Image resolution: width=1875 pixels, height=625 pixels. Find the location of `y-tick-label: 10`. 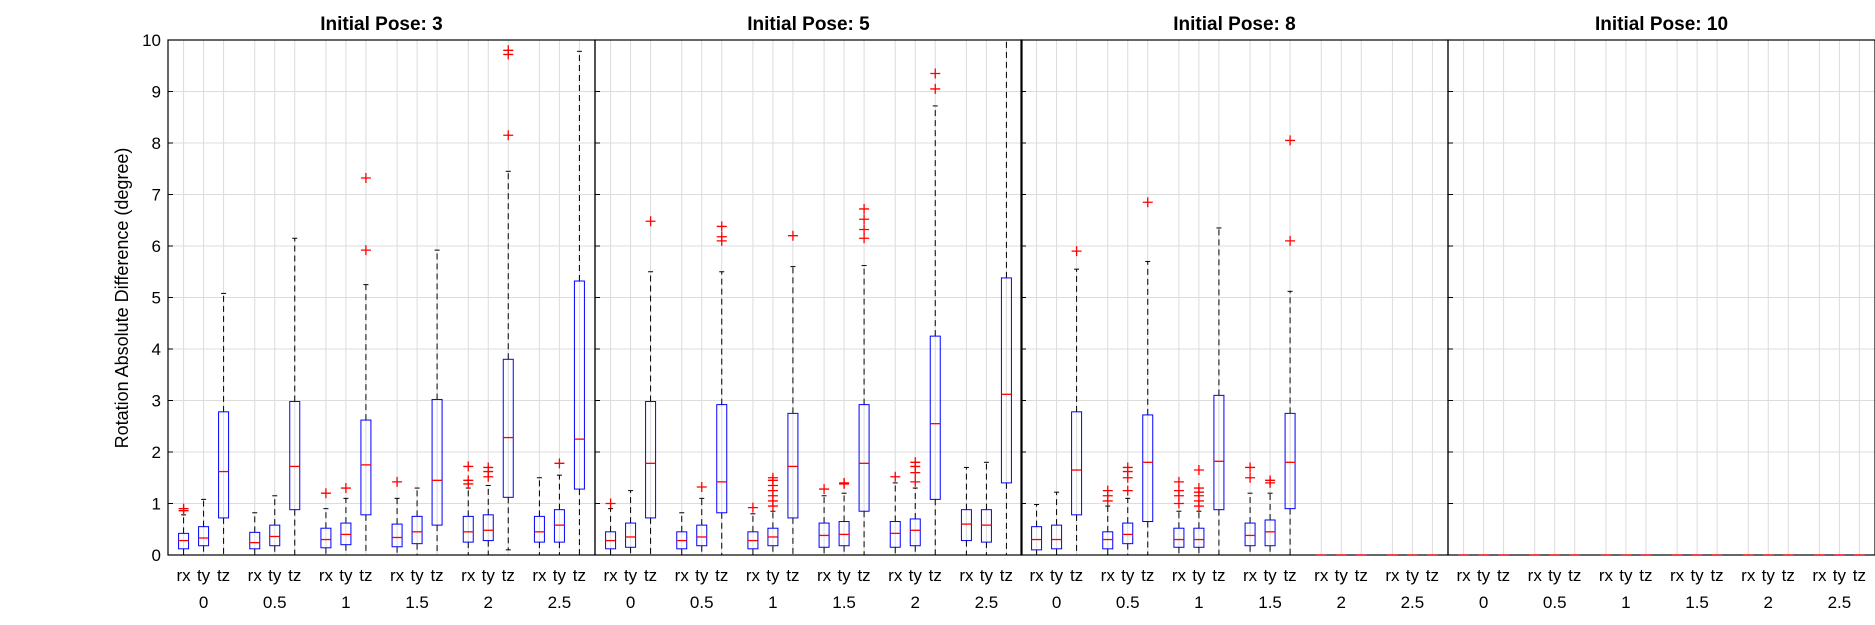

y-tick-label: 10 is located at coordinates (151, 40).